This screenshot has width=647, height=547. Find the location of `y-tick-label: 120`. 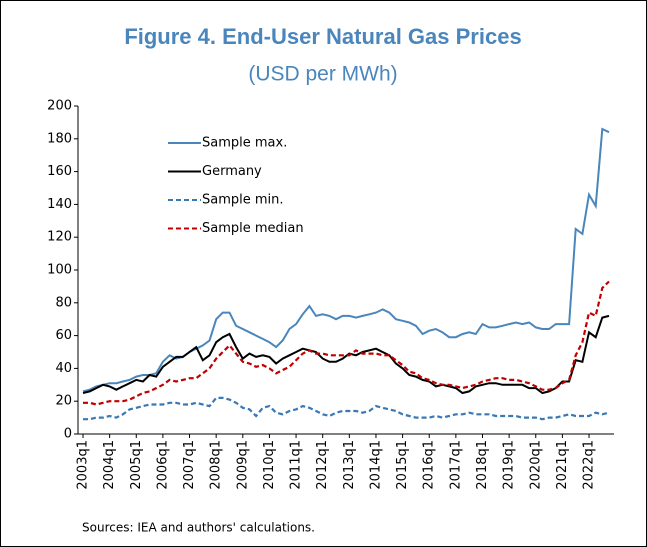

y-tick-label: 120 is located at coordinates (59, 237).